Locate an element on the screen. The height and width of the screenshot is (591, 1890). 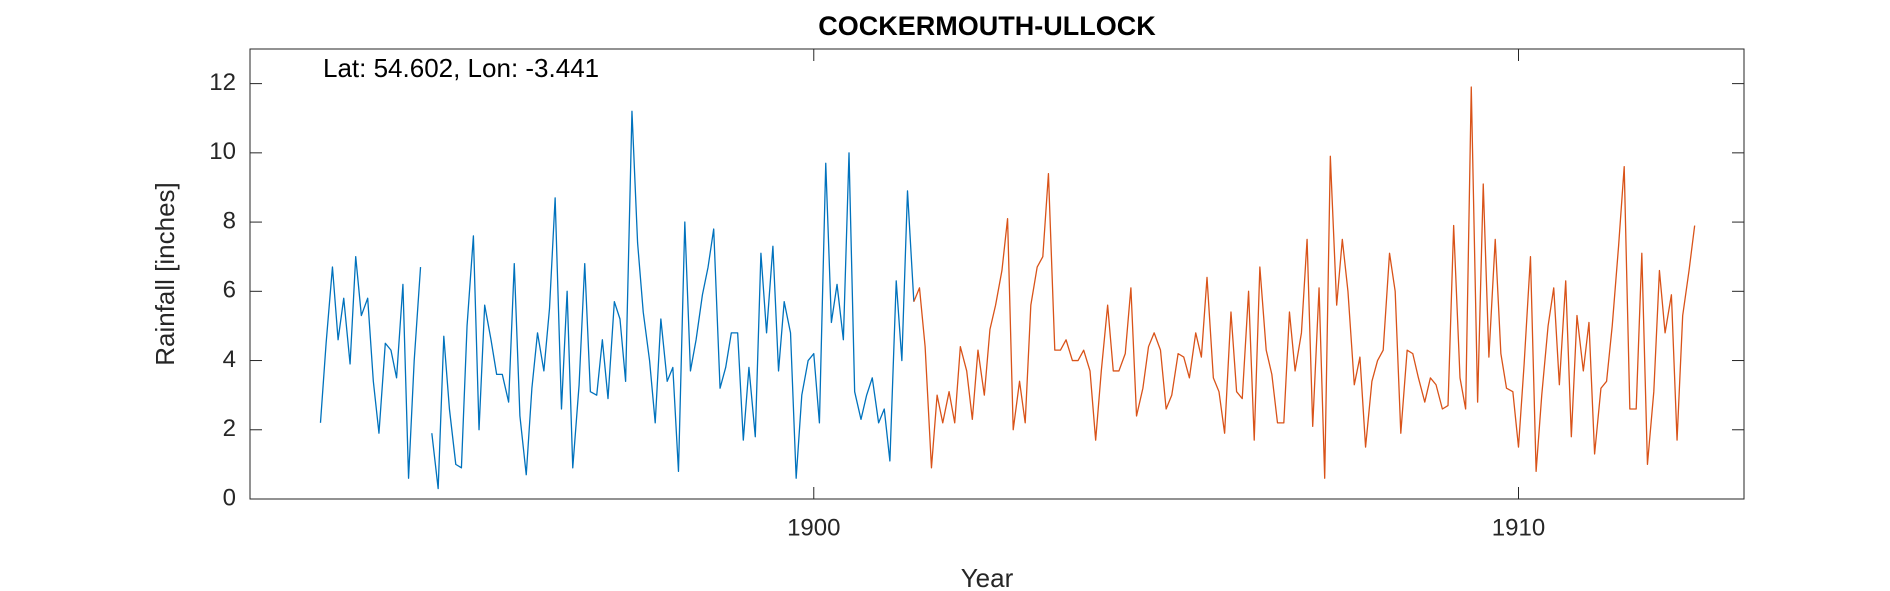
annotation: Lat: 54.602, Lon: -3.441 is located at coordinates (461, 68).